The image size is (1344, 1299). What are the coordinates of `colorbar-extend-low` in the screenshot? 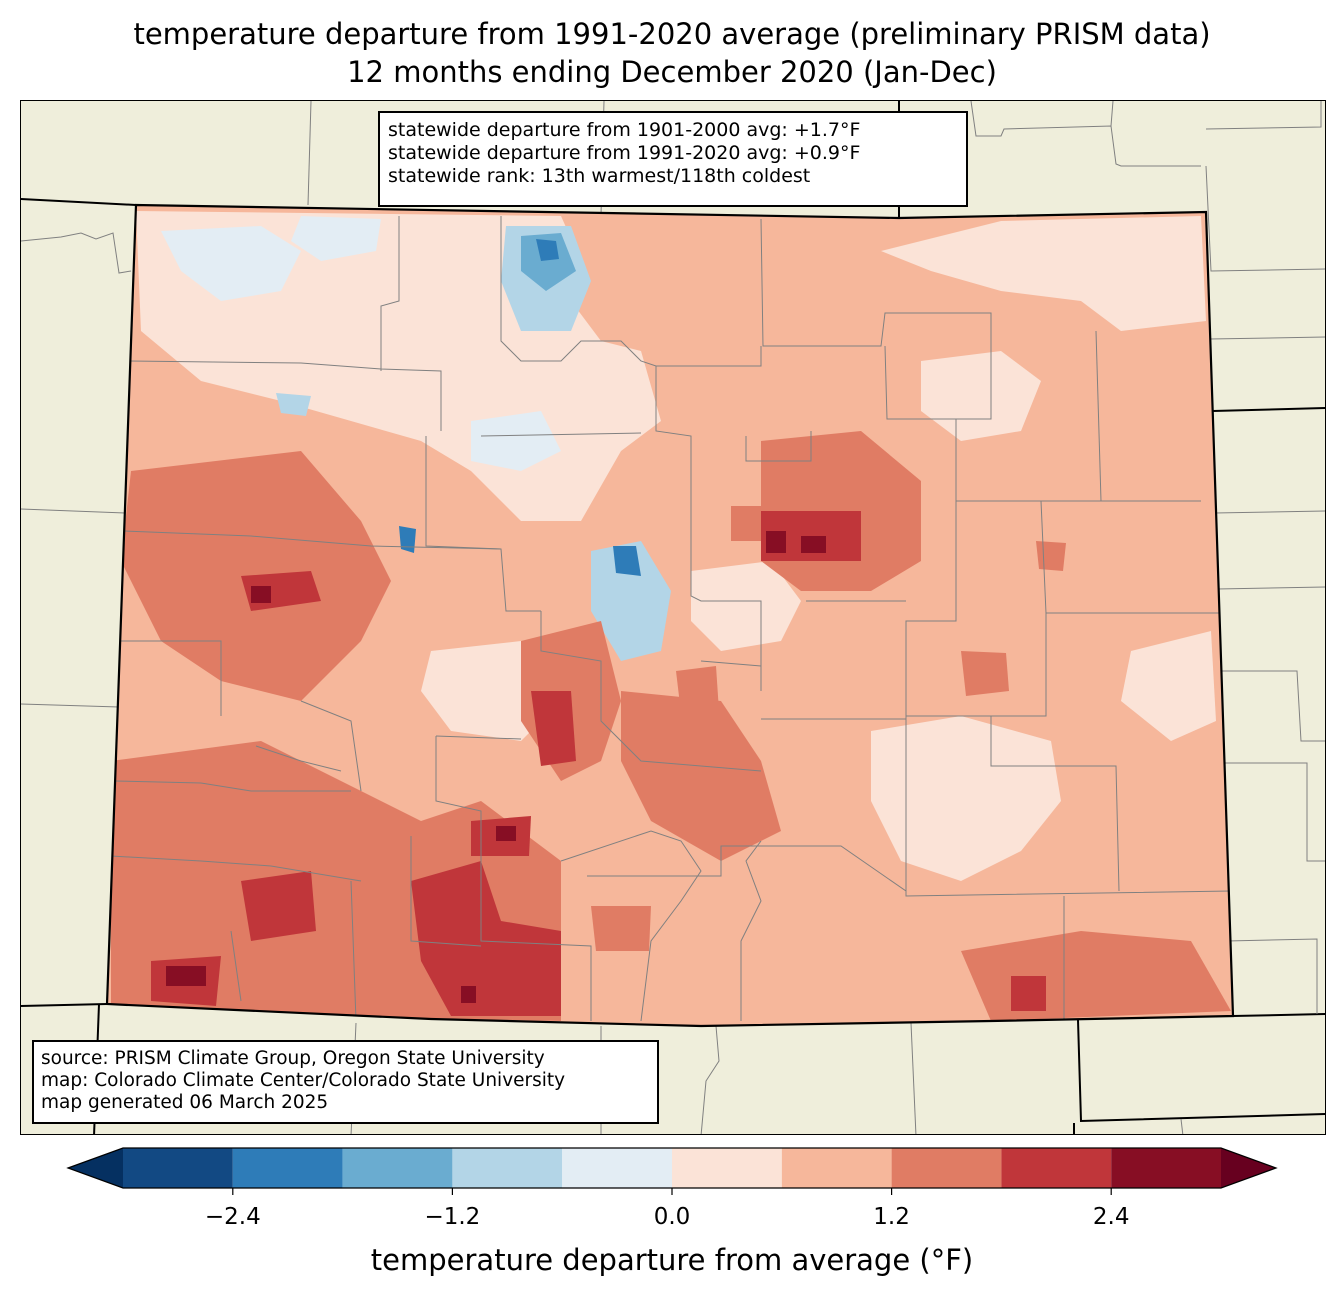 It's located at (95, 1168).